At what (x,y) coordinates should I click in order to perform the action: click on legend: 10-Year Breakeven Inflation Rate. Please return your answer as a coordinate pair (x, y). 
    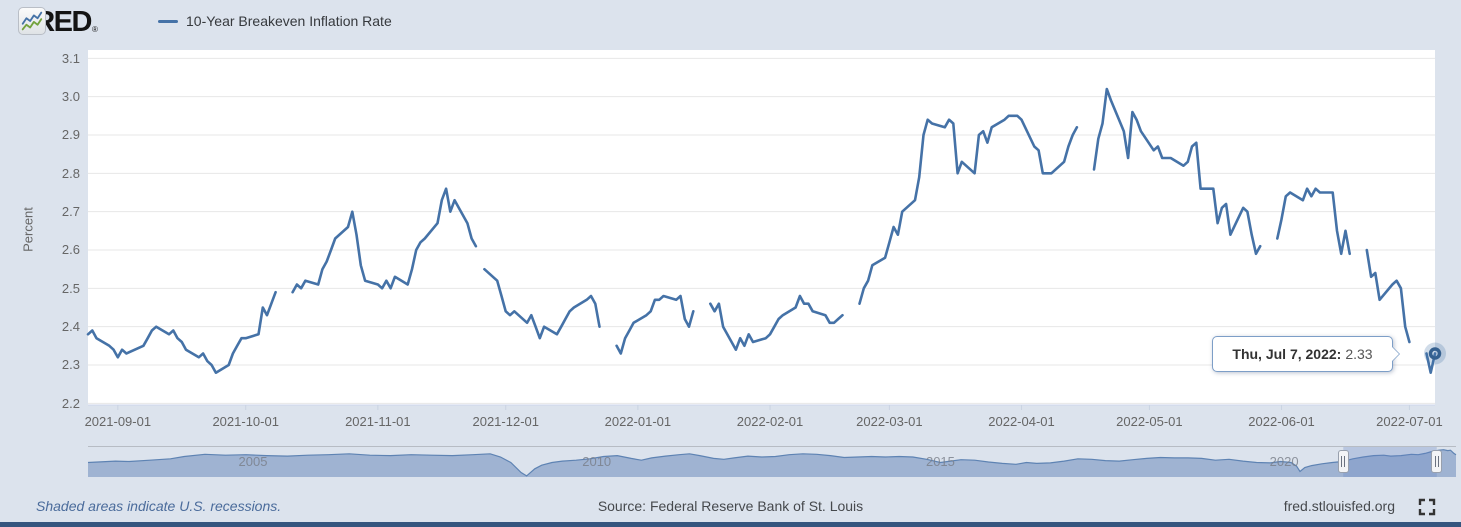
    Looking at the image, I should click on (275, 21).